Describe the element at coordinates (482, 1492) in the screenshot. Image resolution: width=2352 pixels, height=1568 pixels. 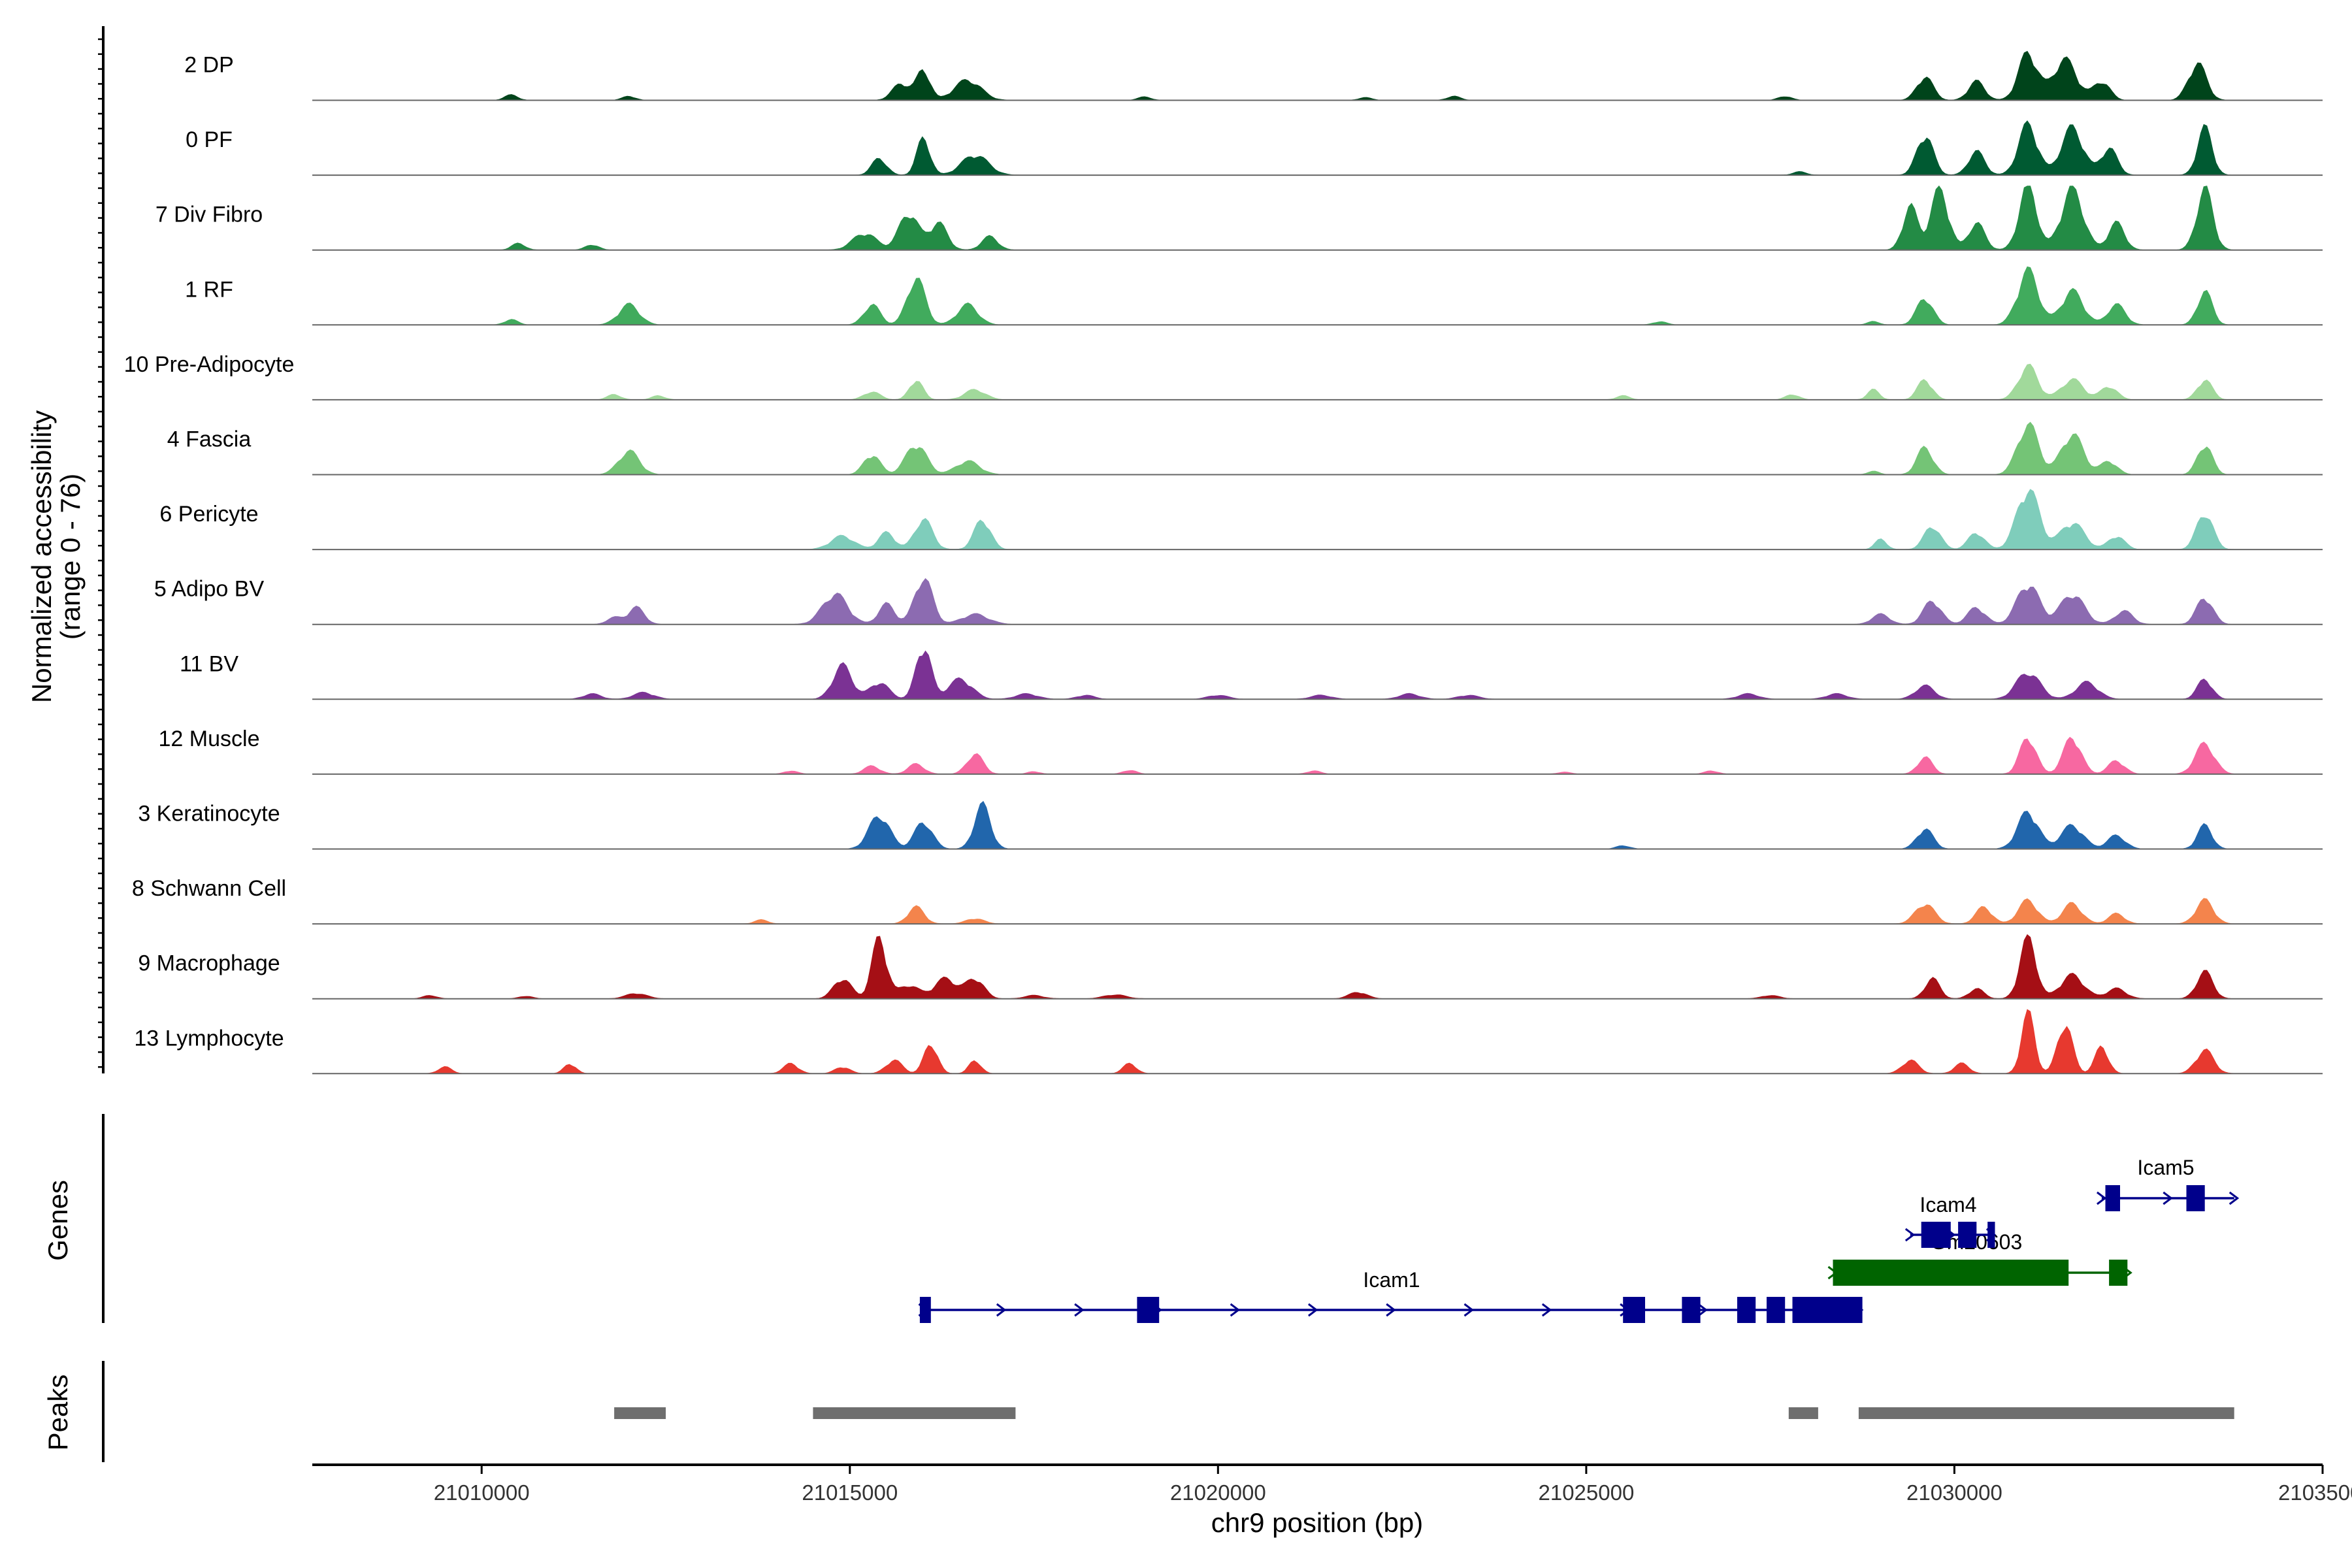
I see `x-tick-label: 21010000` at that location.